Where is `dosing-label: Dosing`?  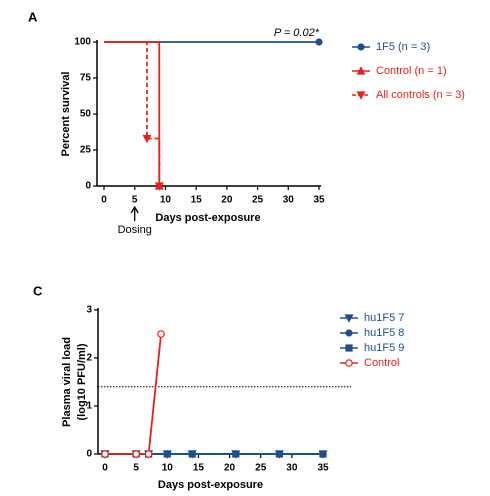 dosing-label: Dosing is located at coordinates (135, 230).